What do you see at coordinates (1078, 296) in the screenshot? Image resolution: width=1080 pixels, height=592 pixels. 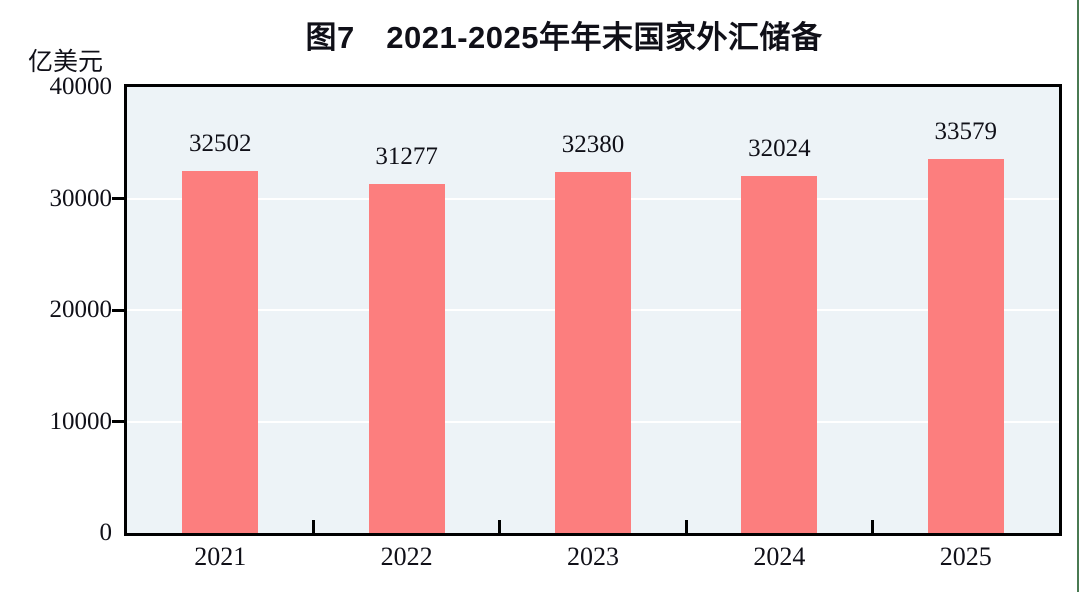 I see `scan-edge-line` at bounding box center [1078, 296].